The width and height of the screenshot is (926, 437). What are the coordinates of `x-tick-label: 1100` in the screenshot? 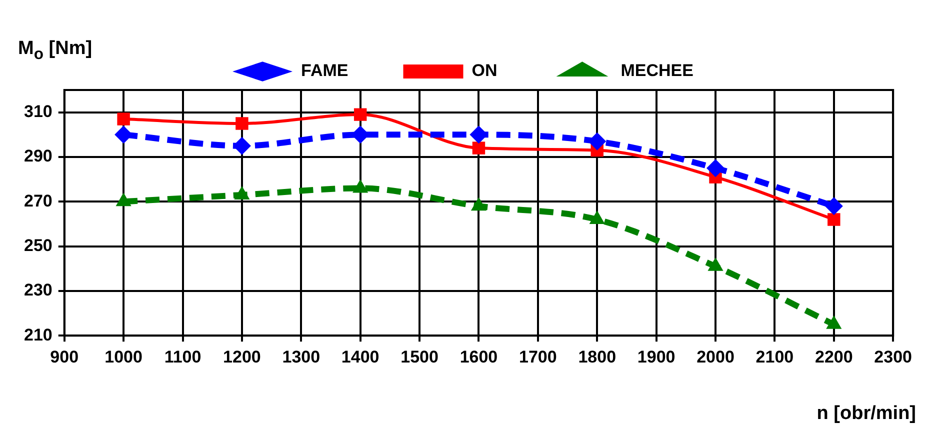 It's located at (183, 356).